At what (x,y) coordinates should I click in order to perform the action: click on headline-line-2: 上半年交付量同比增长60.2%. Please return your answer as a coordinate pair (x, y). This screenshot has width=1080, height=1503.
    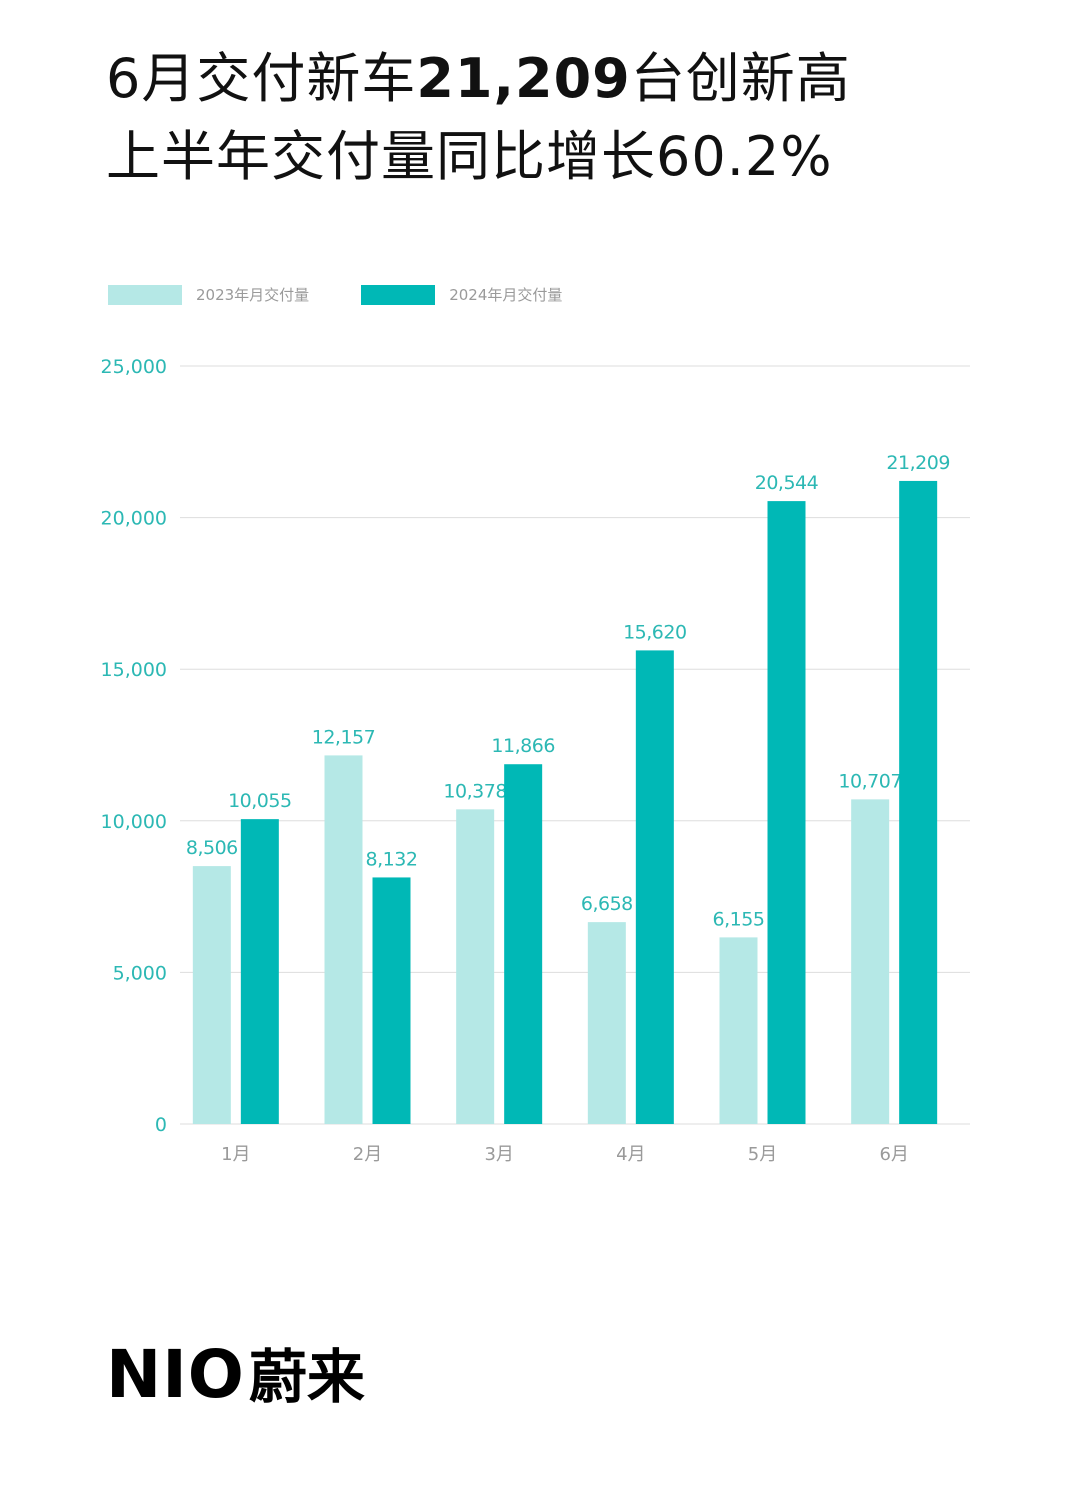
    Looking at the image, I should click on (469, 156).